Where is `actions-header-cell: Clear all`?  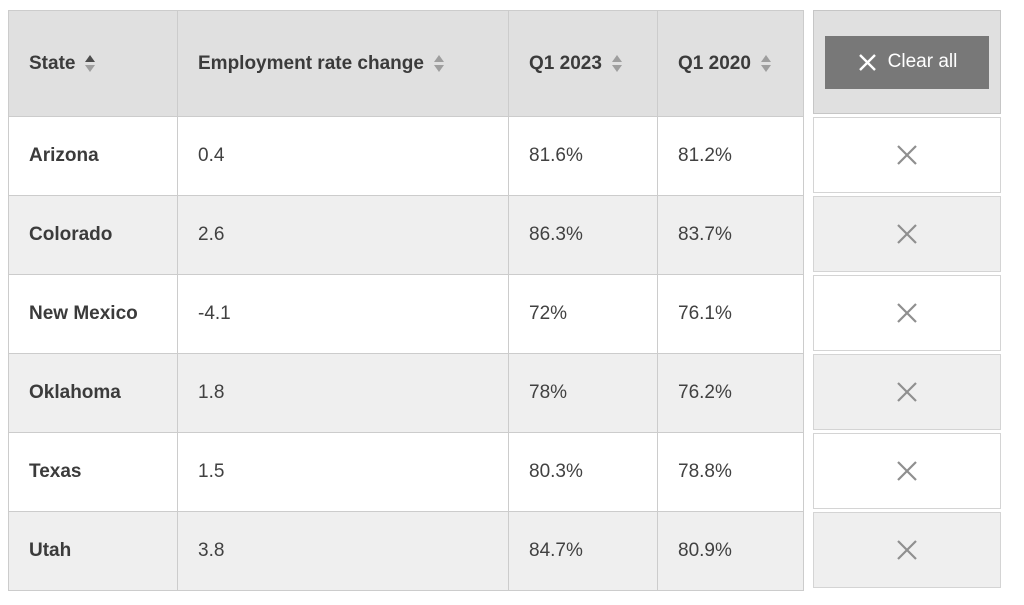
actions-header-cell: Clear all is located at coordinates (907, 62).